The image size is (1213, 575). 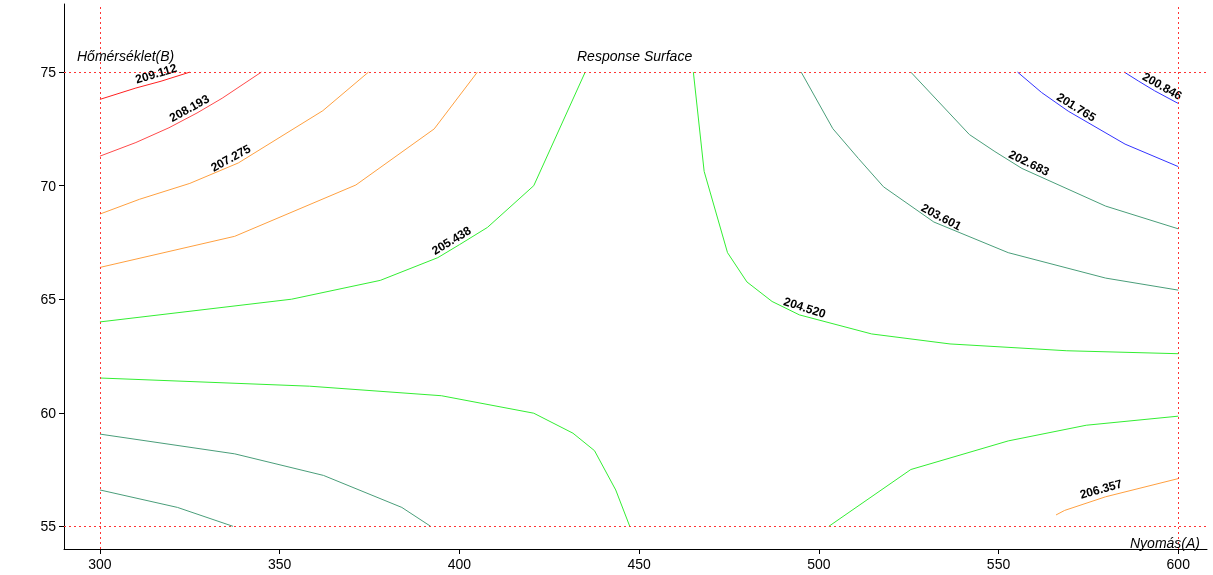 What do you see at coordinates (279, 564) in the screenshot?
I see `x-tick-label: 350` at bounding box center [279, 564].